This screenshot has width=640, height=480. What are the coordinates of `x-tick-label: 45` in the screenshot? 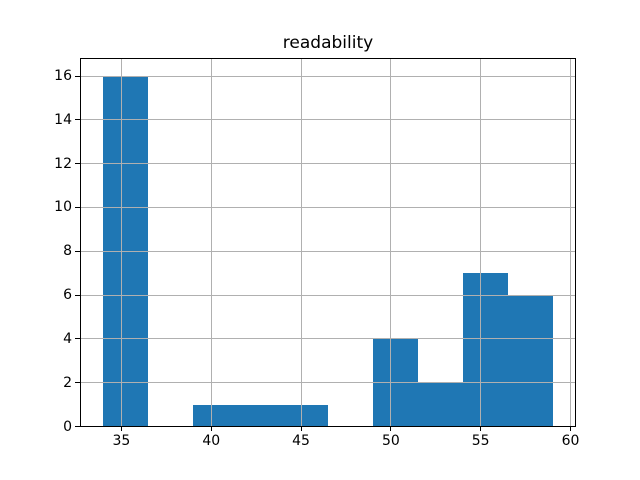 It's located at (301, 441).